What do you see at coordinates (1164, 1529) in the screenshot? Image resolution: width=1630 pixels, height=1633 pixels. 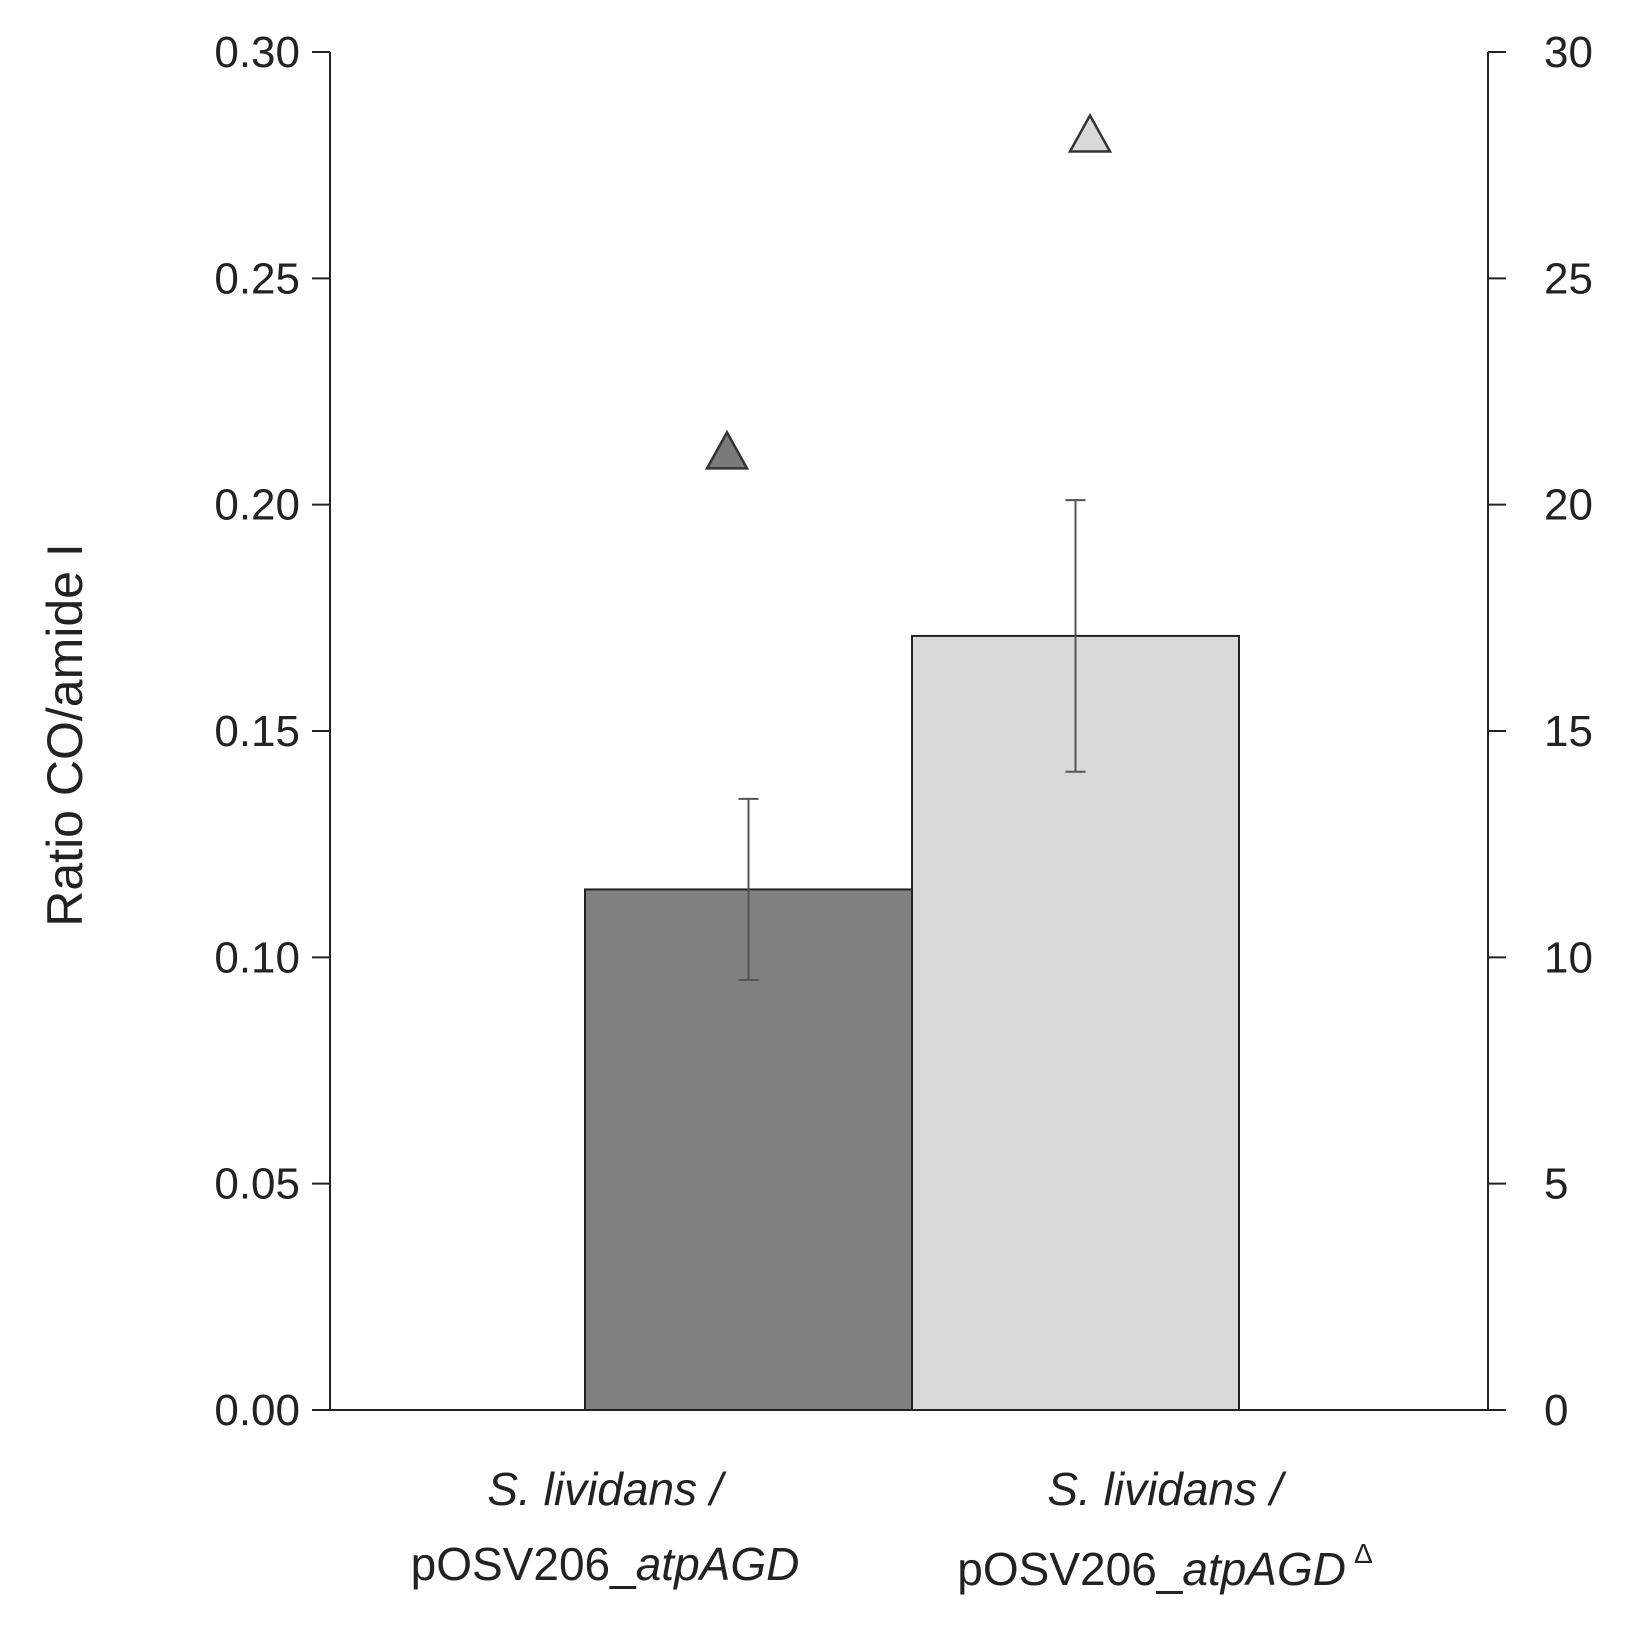 I see `category-label-2: S. lividans / pOSV206_atpAGD Δ` at bounding box center [1164, 1529].